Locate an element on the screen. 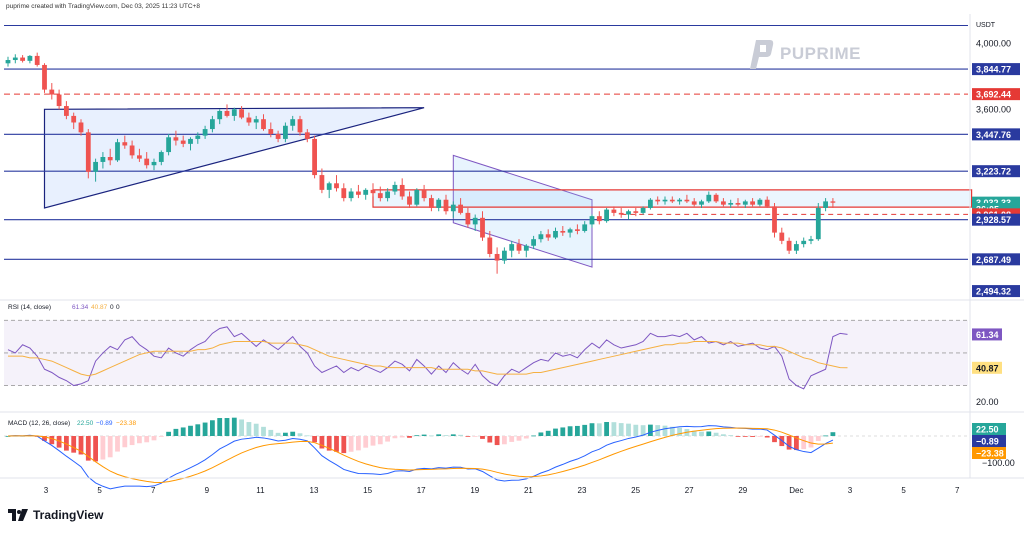  macd-pane: MACD (12, 26, close) 22.50 −0.89 −23.38 is located at coordinates (486, 453).